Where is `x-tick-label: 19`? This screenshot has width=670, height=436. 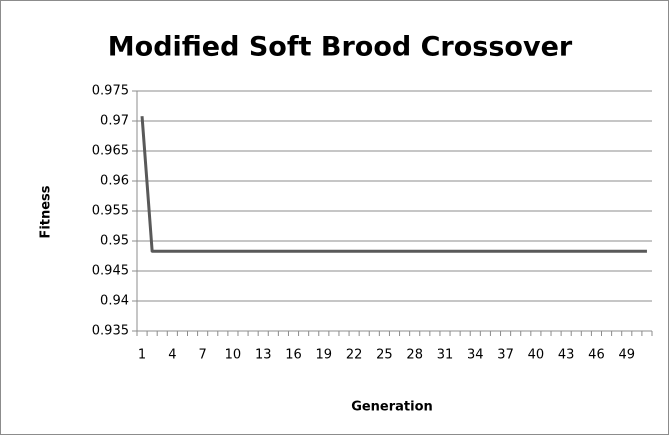 x-tick-label: 19 is located at coordinates (324, 355).